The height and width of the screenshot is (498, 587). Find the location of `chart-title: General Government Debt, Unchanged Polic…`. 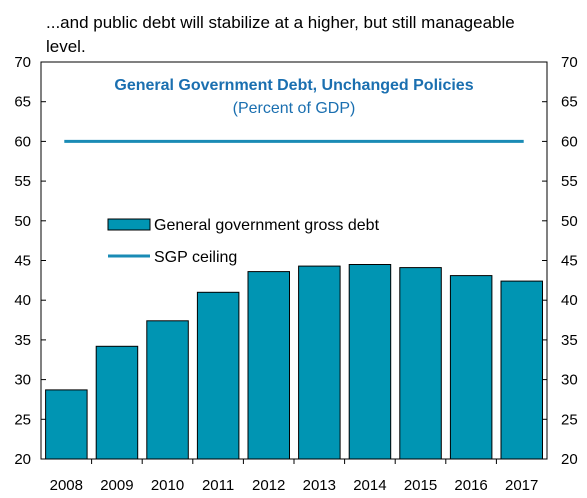

chart-title: General Government Debt, Unchanged Polic… is located at coordinates (293, 85).